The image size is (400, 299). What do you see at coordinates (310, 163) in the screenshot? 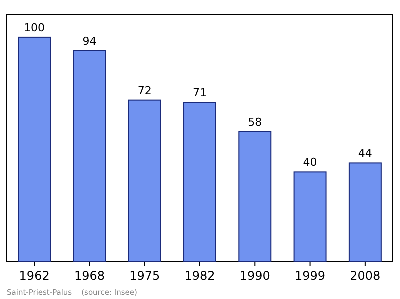
I see `data-label: 40` at bounding box center [310, 163].